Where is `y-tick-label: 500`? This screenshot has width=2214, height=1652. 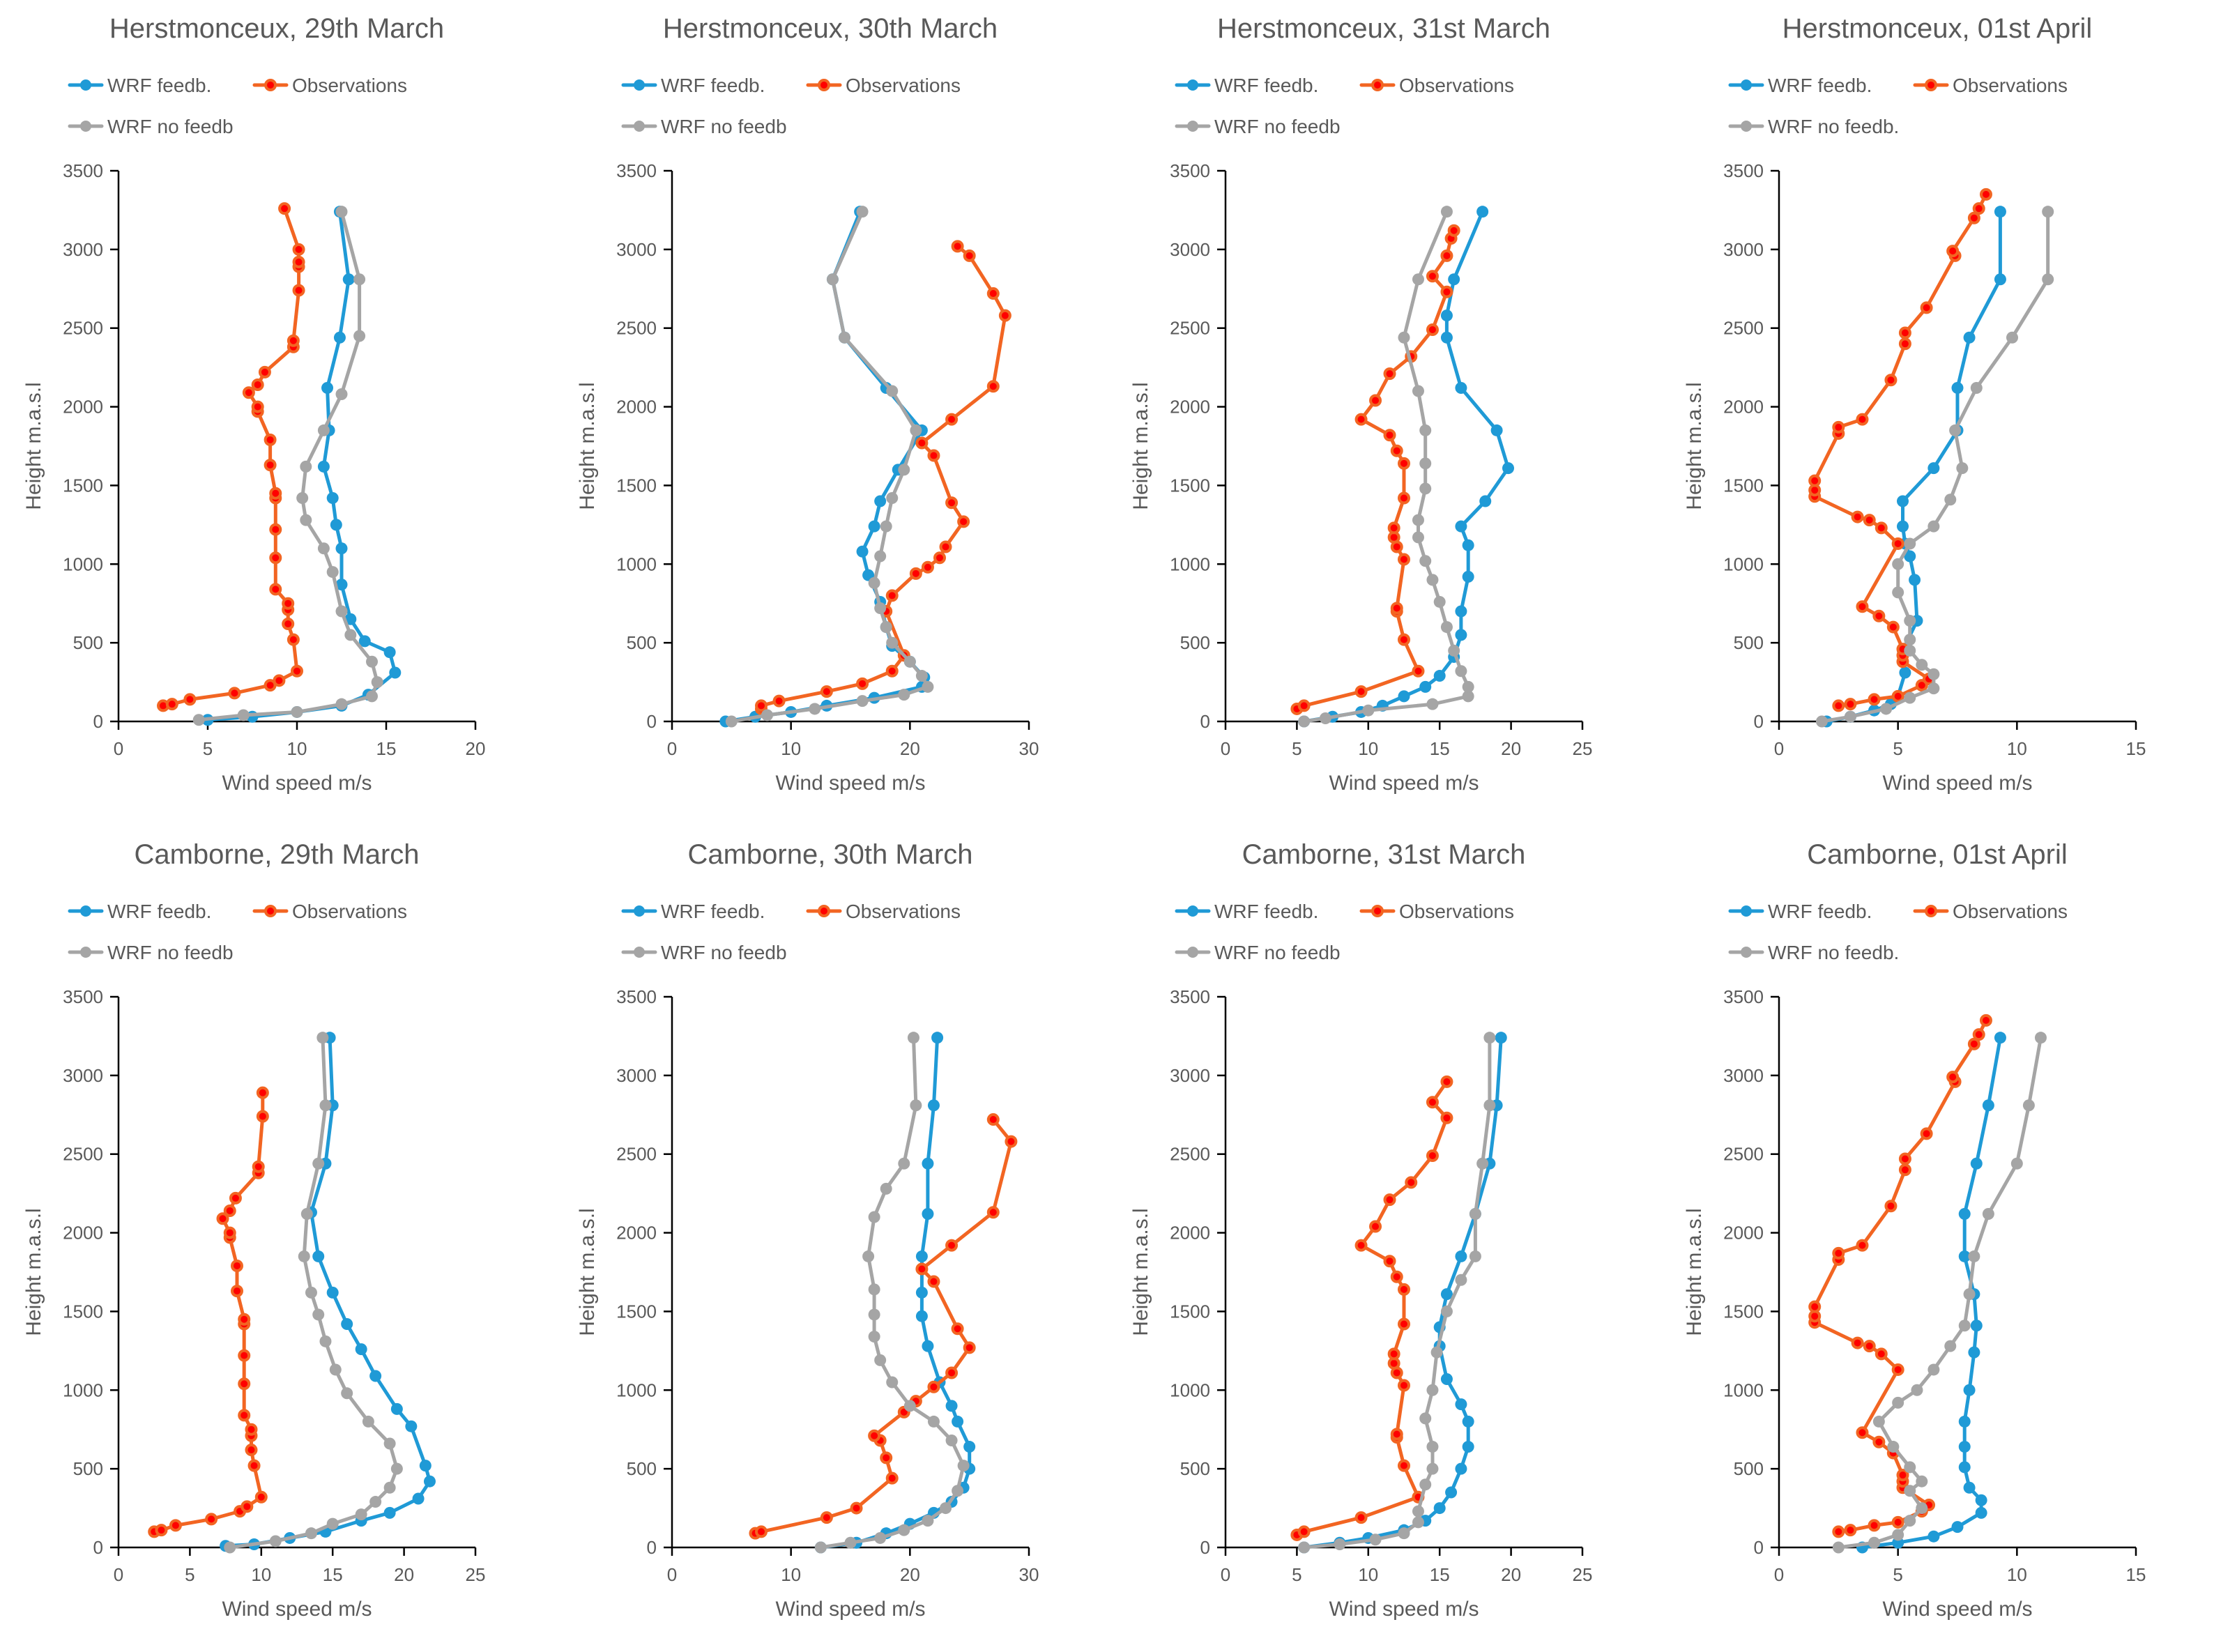 y-tick-label: 500 is located at coordinates (1749, 642).